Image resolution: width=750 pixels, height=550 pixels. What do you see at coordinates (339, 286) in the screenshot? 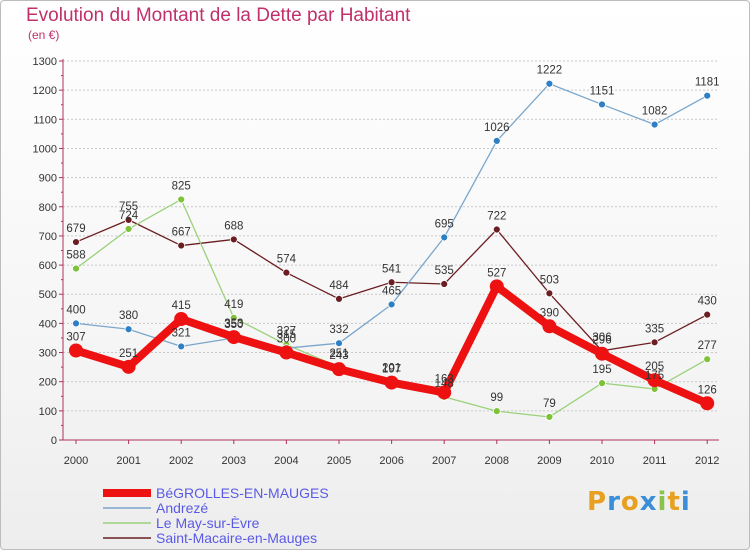
I see `data-label: 484` at bounding box center [339, 286].